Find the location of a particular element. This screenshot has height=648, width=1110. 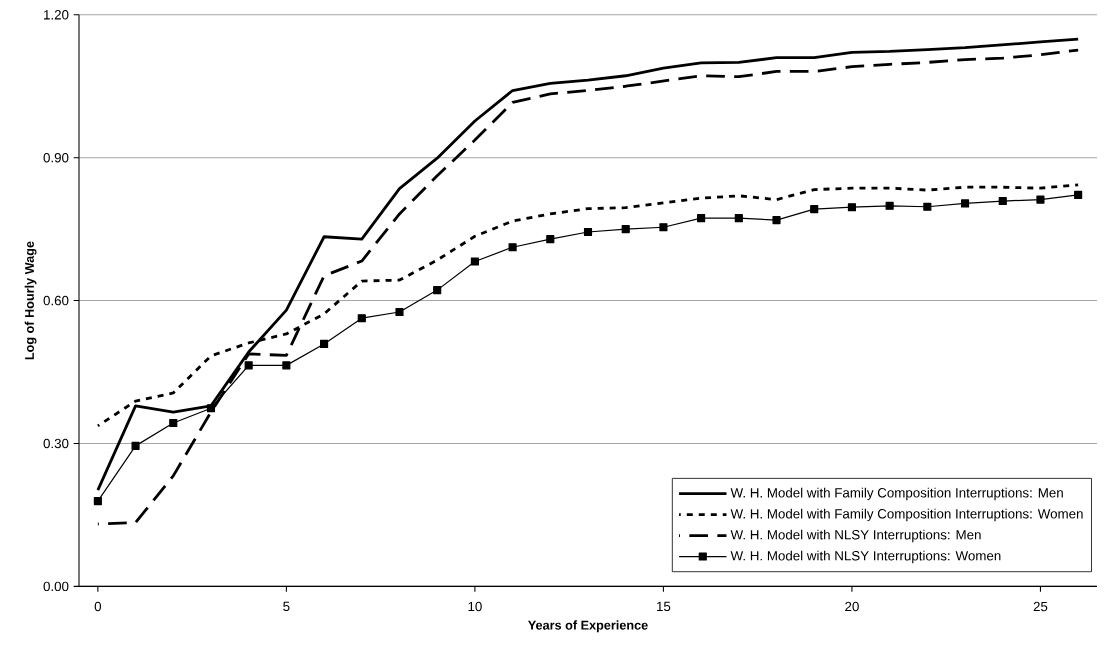

y-tick-label: 0.00 is located at coordinates (56, 586).